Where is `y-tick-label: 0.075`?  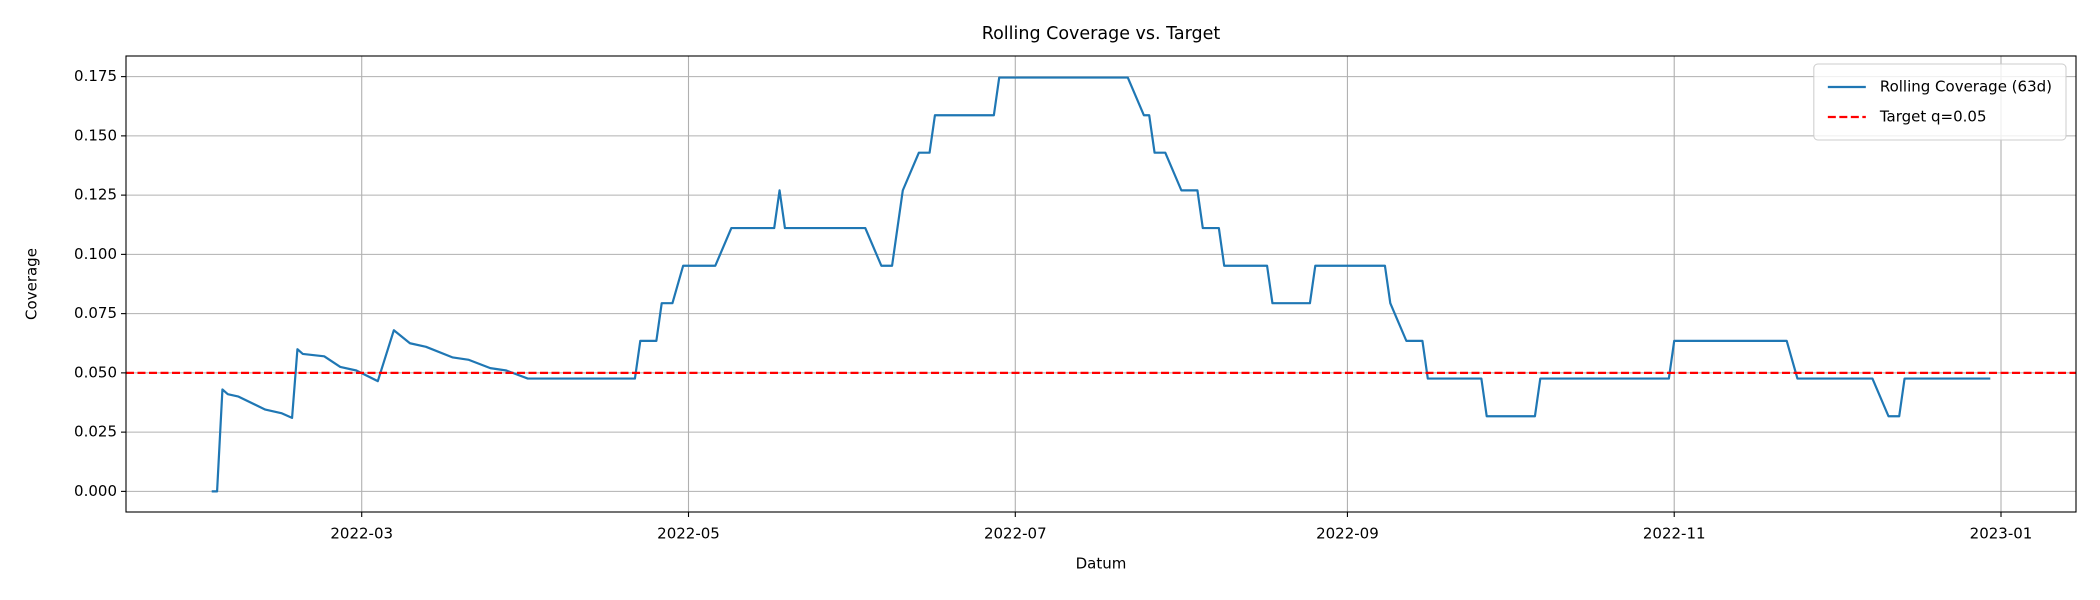
y-tick-label: 0.075 is located at coordinates (95, 313).